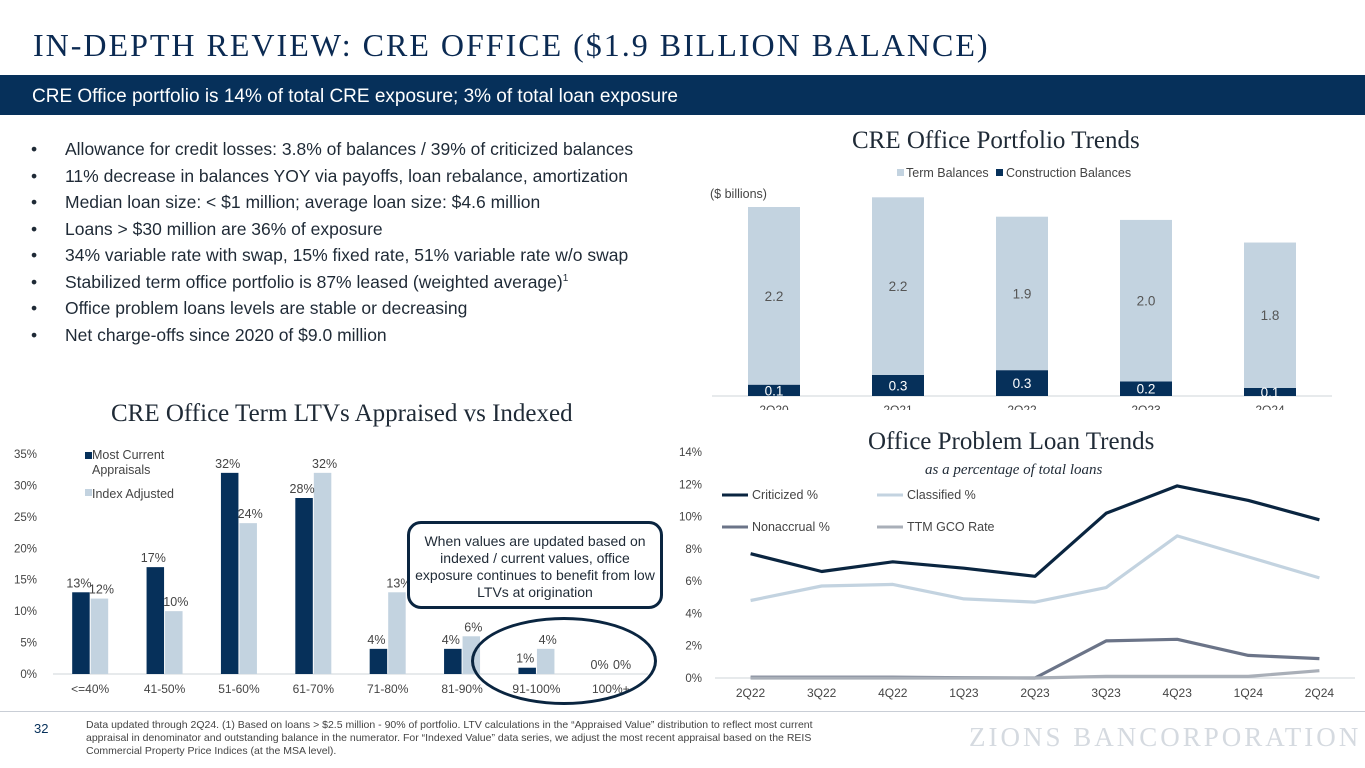  I want to click on problem-loan-chart-title: Office Problem Loan Trends, so click(1011, 441).